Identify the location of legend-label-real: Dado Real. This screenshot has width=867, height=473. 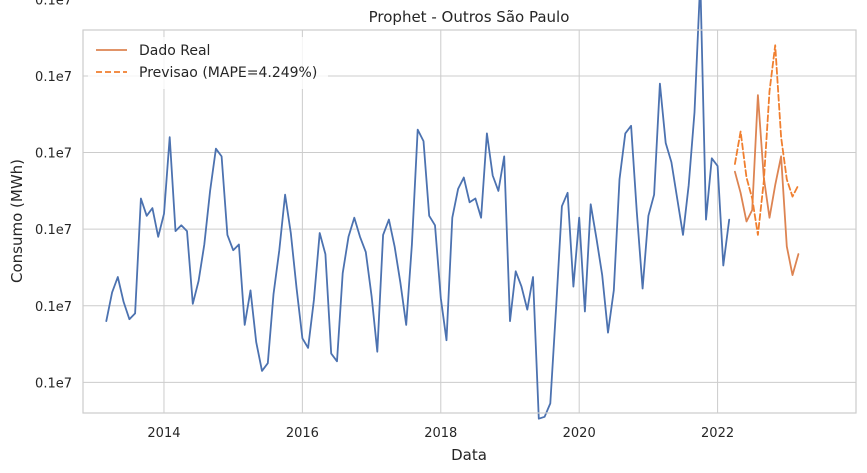
(174, 51).